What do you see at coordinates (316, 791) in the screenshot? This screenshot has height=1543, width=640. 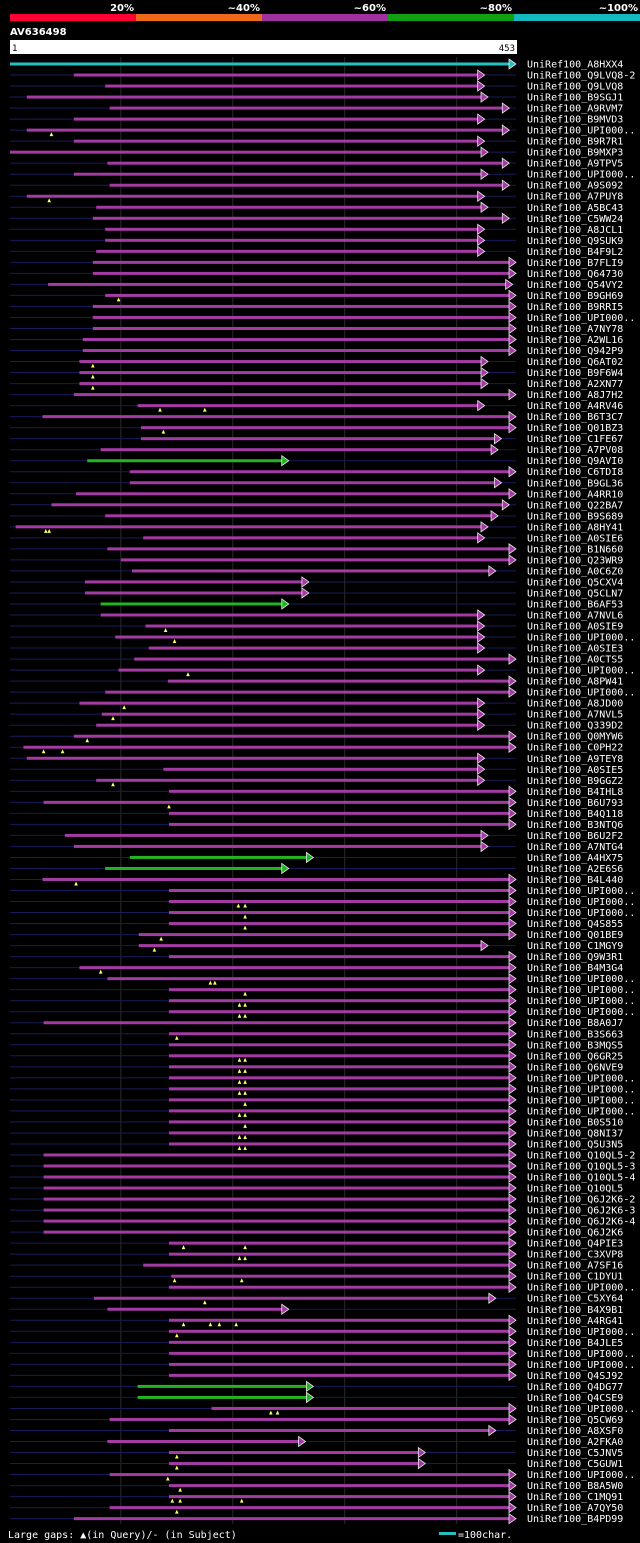 I see `hit-row: UniRef100_B4IHL8` at bounding box center [316, 791].